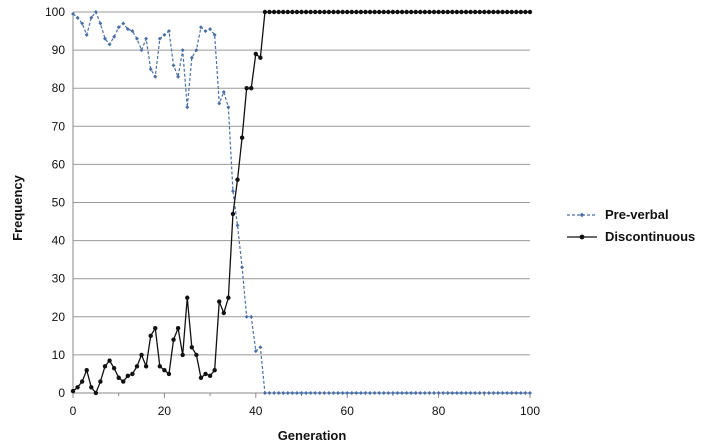 The width and height of the screenshot is (713, 445). Describe the element at coordinates (582, 215) in the screenshot. I see `legend-marker` at that location.